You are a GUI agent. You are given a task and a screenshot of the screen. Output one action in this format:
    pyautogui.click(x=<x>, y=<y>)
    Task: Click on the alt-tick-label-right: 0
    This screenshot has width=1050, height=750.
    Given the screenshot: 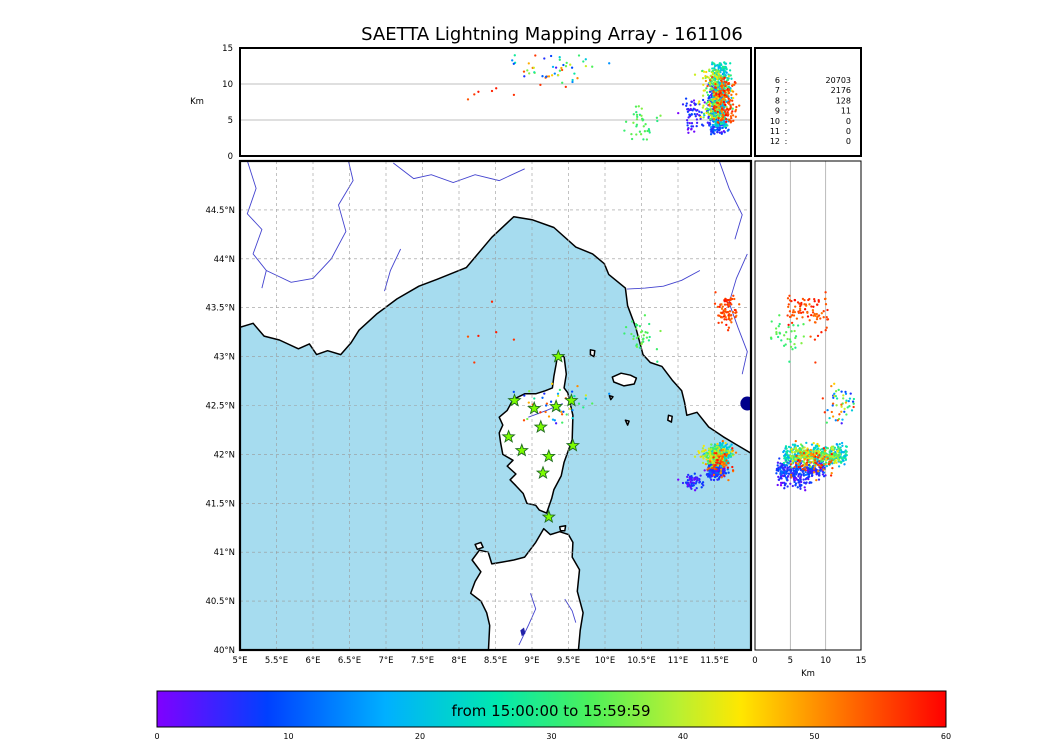 What is the action you would take?
    pyautogui.click(x=754, y=661)
    